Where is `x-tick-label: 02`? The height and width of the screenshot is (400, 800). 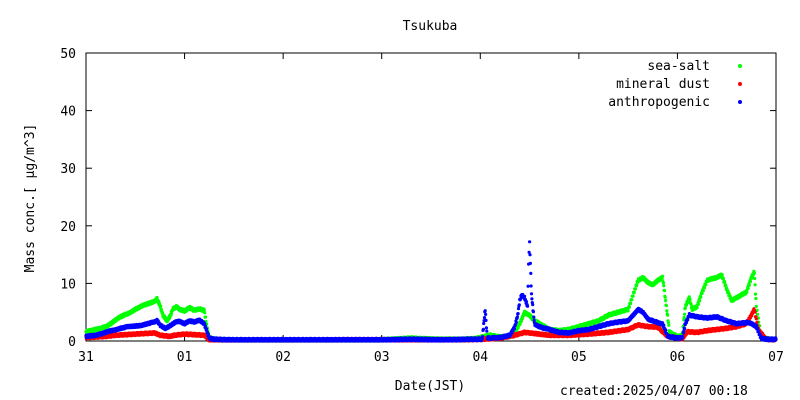 x-tick-label: 02 is located at coordinates (283, 357).